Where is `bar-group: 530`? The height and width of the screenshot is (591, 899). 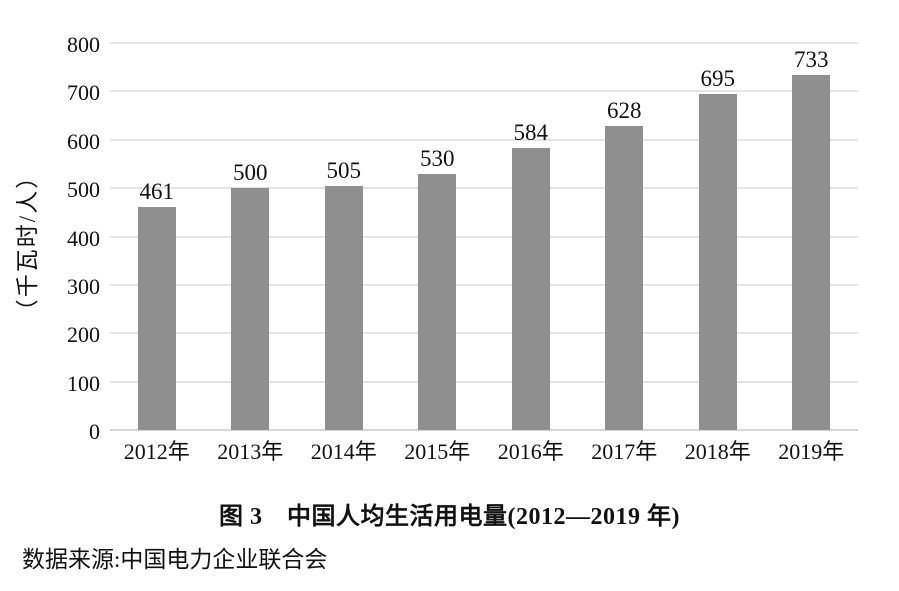
bar-group: 530 is located at coordinates (438, 288).